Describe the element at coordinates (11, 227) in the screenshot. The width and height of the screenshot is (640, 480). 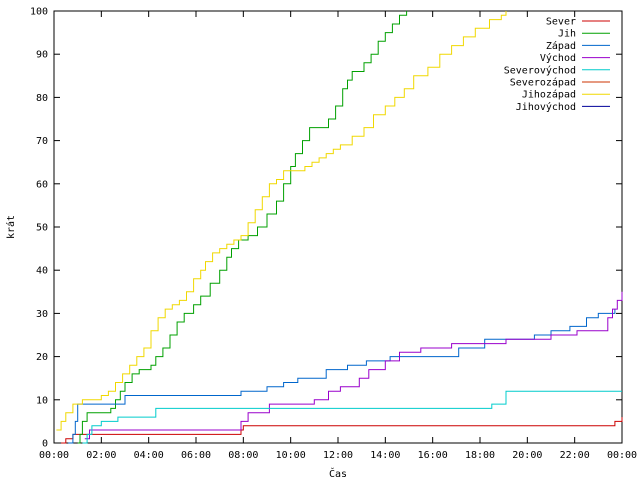
I see `y-axis-label: krát` at that location.